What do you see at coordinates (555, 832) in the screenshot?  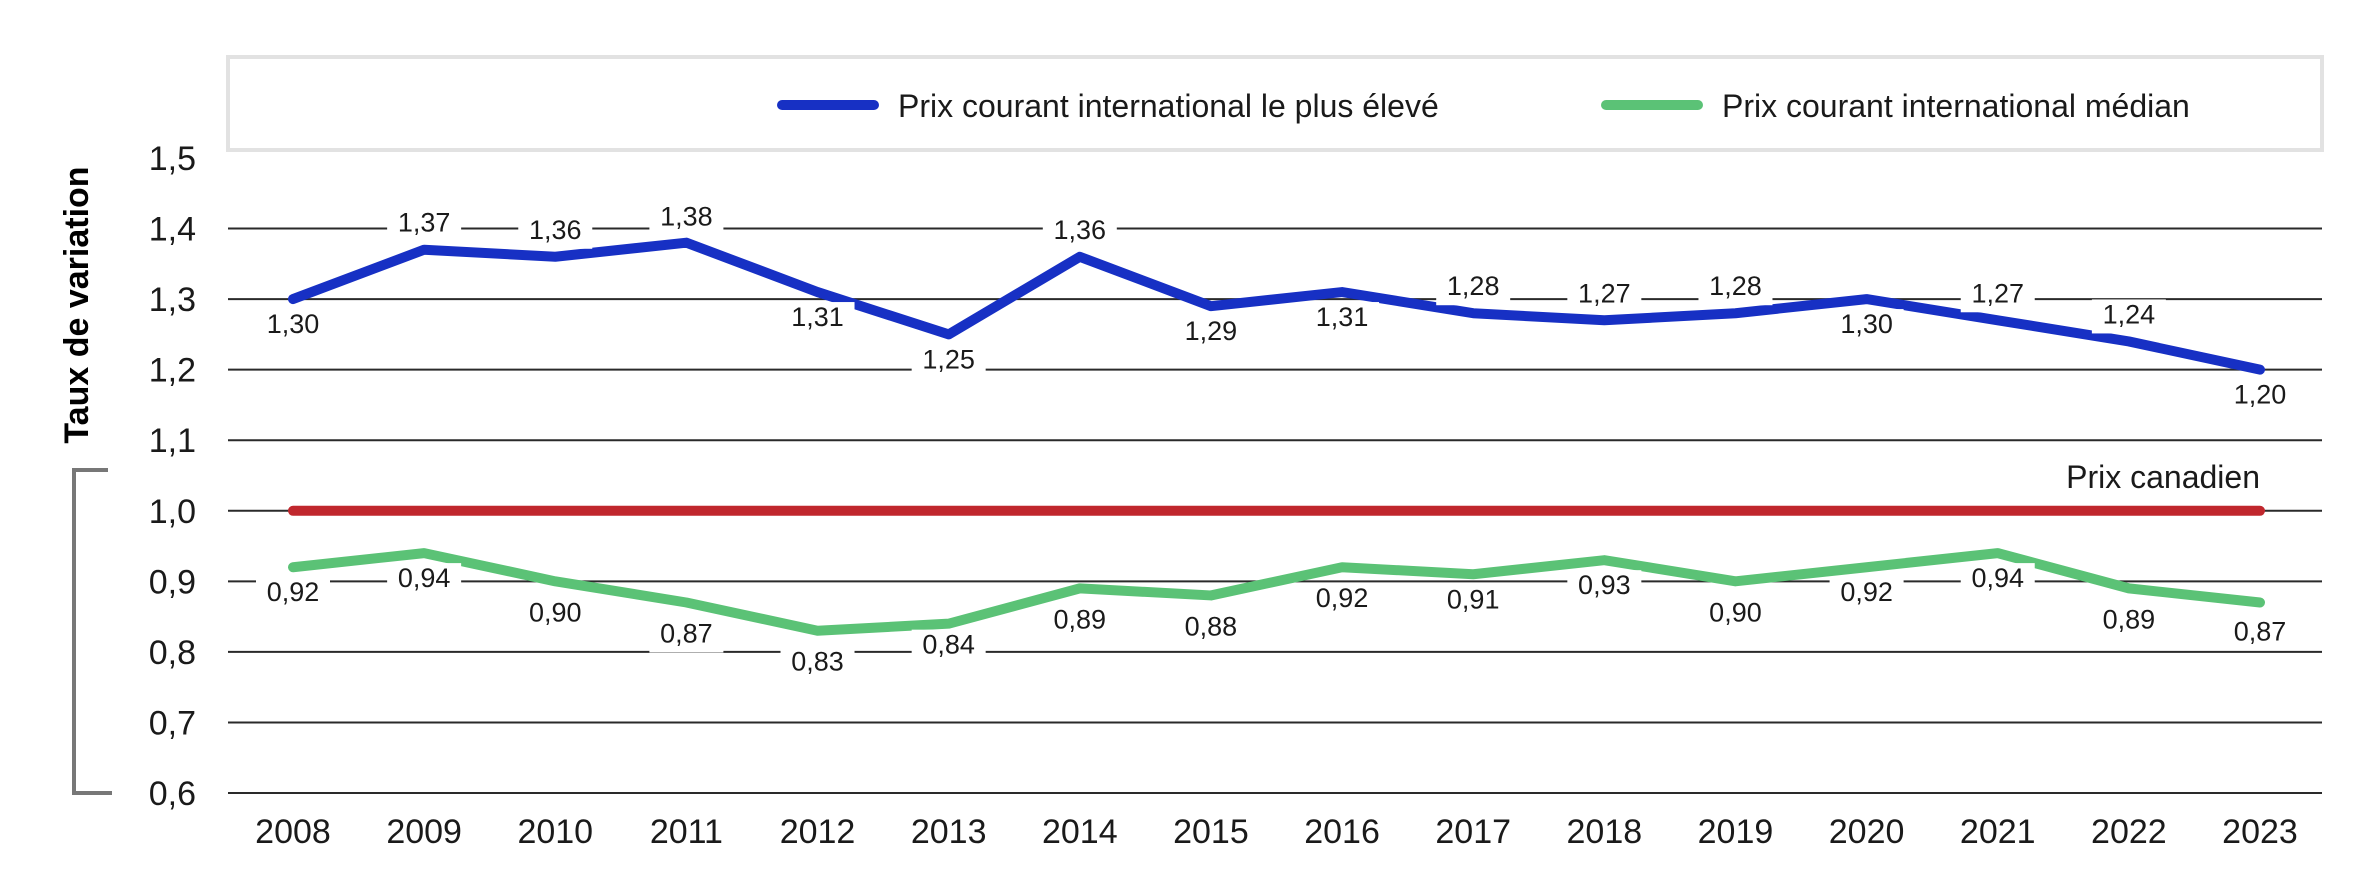 I see `x-tick-label: 2010` at bounding box center [555, 832].